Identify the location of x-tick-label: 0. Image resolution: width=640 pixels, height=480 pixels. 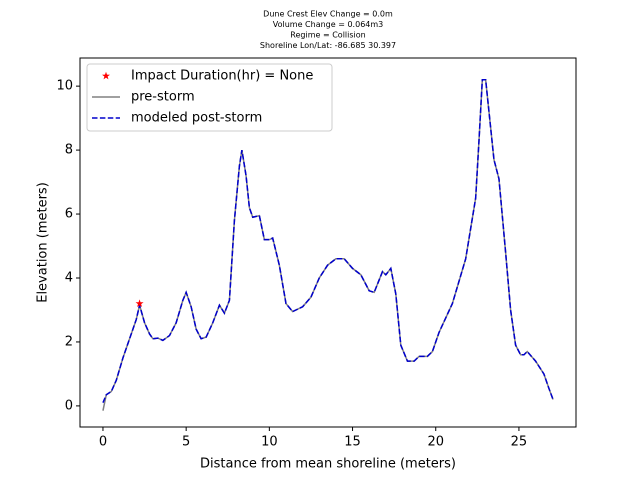
(103, 442).